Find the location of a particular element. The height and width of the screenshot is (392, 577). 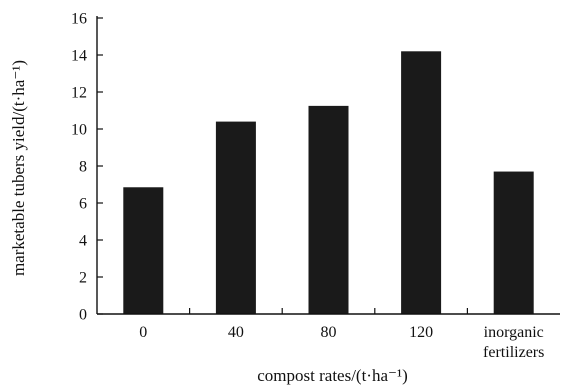

x-tick-label: inorganic fertilizers is located at coordinates (513, 342).